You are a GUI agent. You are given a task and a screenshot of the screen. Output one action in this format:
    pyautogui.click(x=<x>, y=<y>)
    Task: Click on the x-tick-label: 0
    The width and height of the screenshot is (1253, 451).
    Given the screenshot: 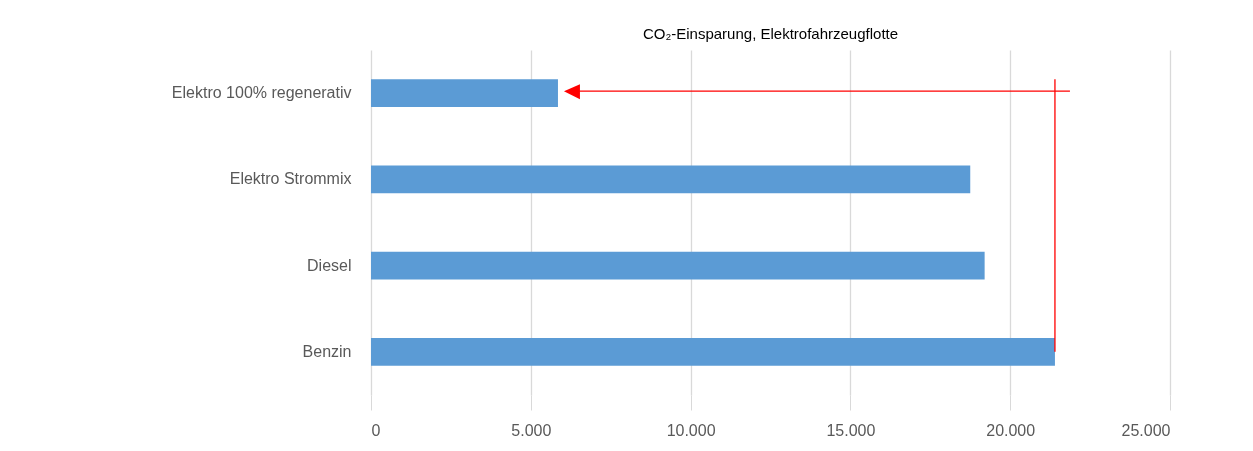 What is the action you would take?
    pyautogui.click(x=376, y=430)
    